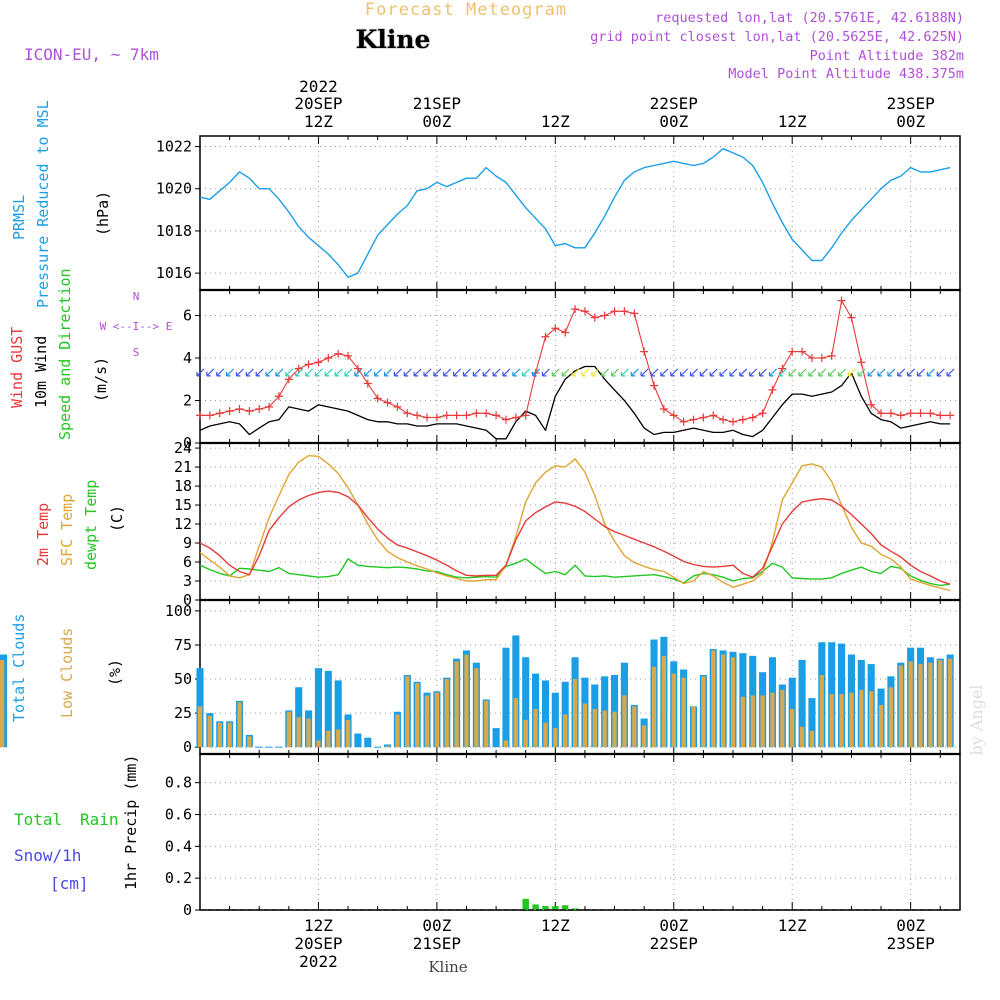 The image size is (1000, 1000). I want to click on y-tick-label: 0.2, so click(178, 878).